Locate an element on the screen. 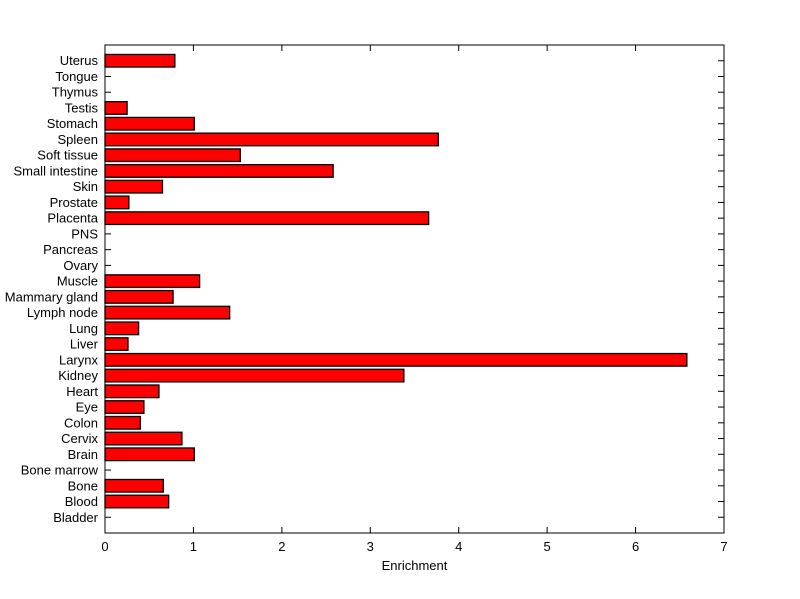  category-label: Cervix is located at coordinates (79, 438).